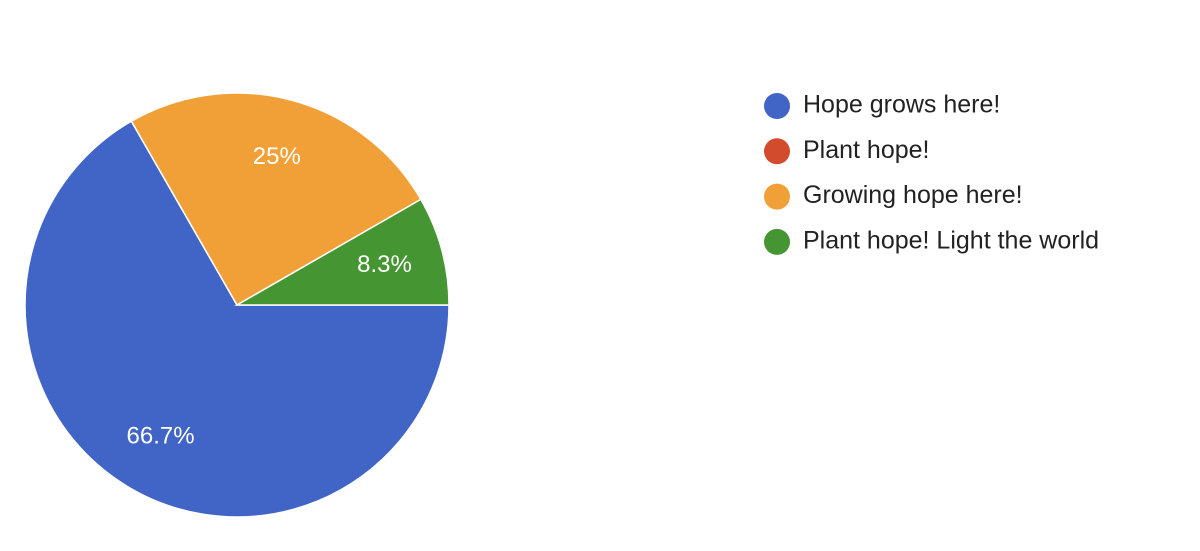 Image resolution: width=1200 pixels, height=551 pixels. I want to click on legend-label: Hope grows here!, so click(901, 105).